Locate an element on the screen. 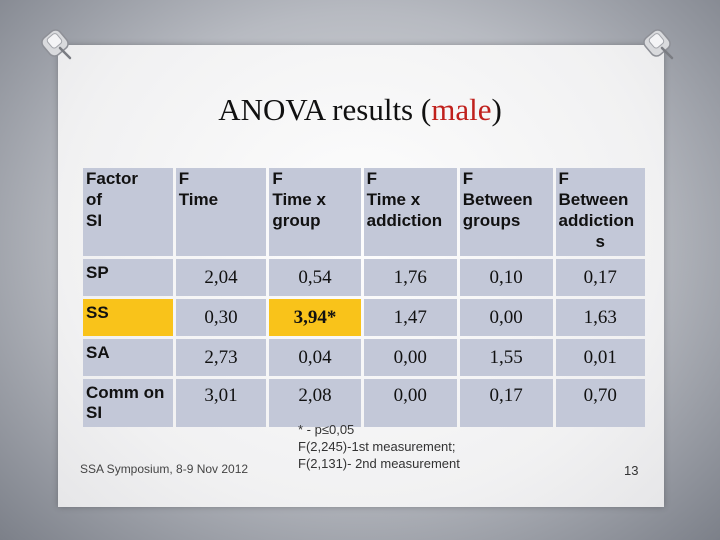 Image resolution: width=720 pixels, height=540 pixels. header-line: SI is located at coordinates (94, 220).